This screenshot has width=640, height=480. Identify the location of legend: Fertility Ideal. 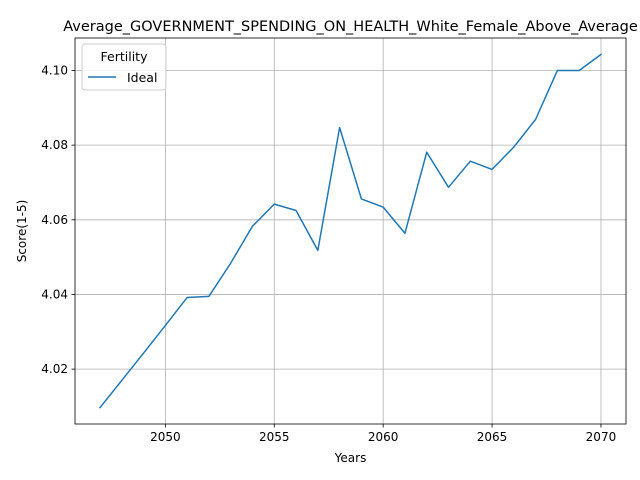
(124, 67).